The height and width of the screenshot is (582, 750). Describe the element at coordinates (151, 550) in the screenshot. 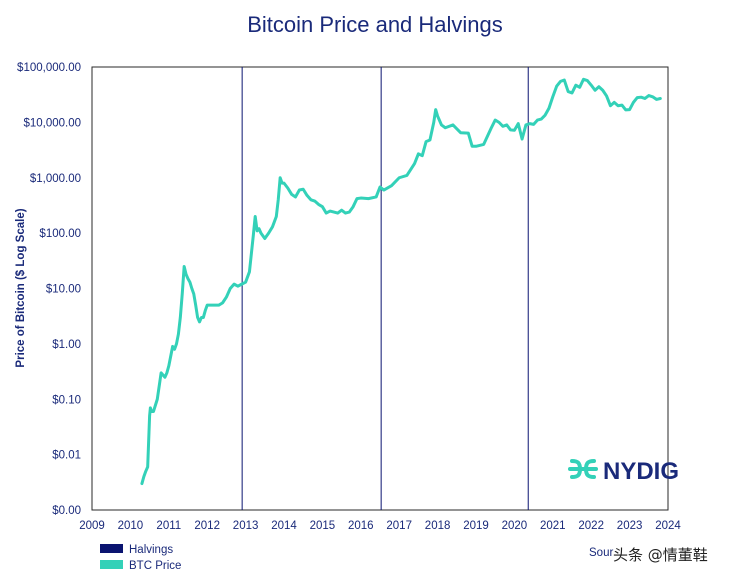

I see `legend-label-halvings: Halvings` at that location.